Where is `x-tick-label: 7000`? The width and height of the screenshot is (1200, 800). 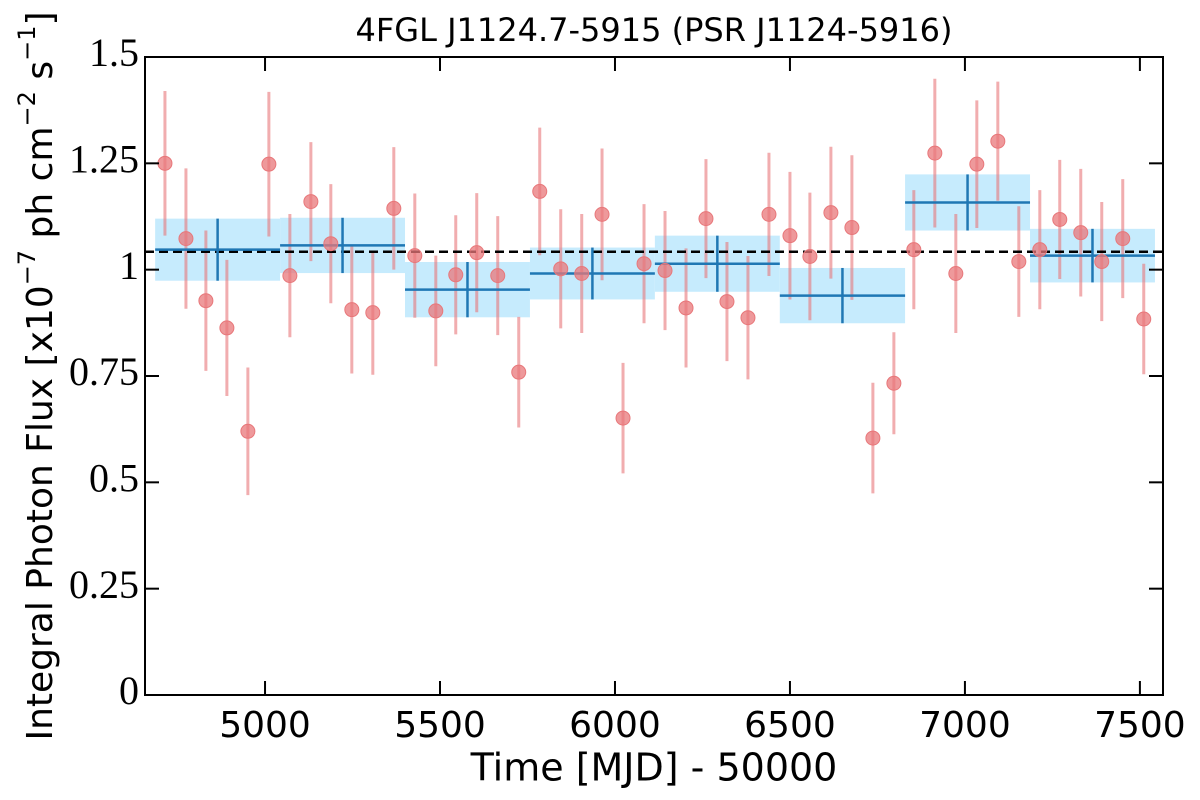 x-tick-label: 7000 is located at coordinates (965, 725).